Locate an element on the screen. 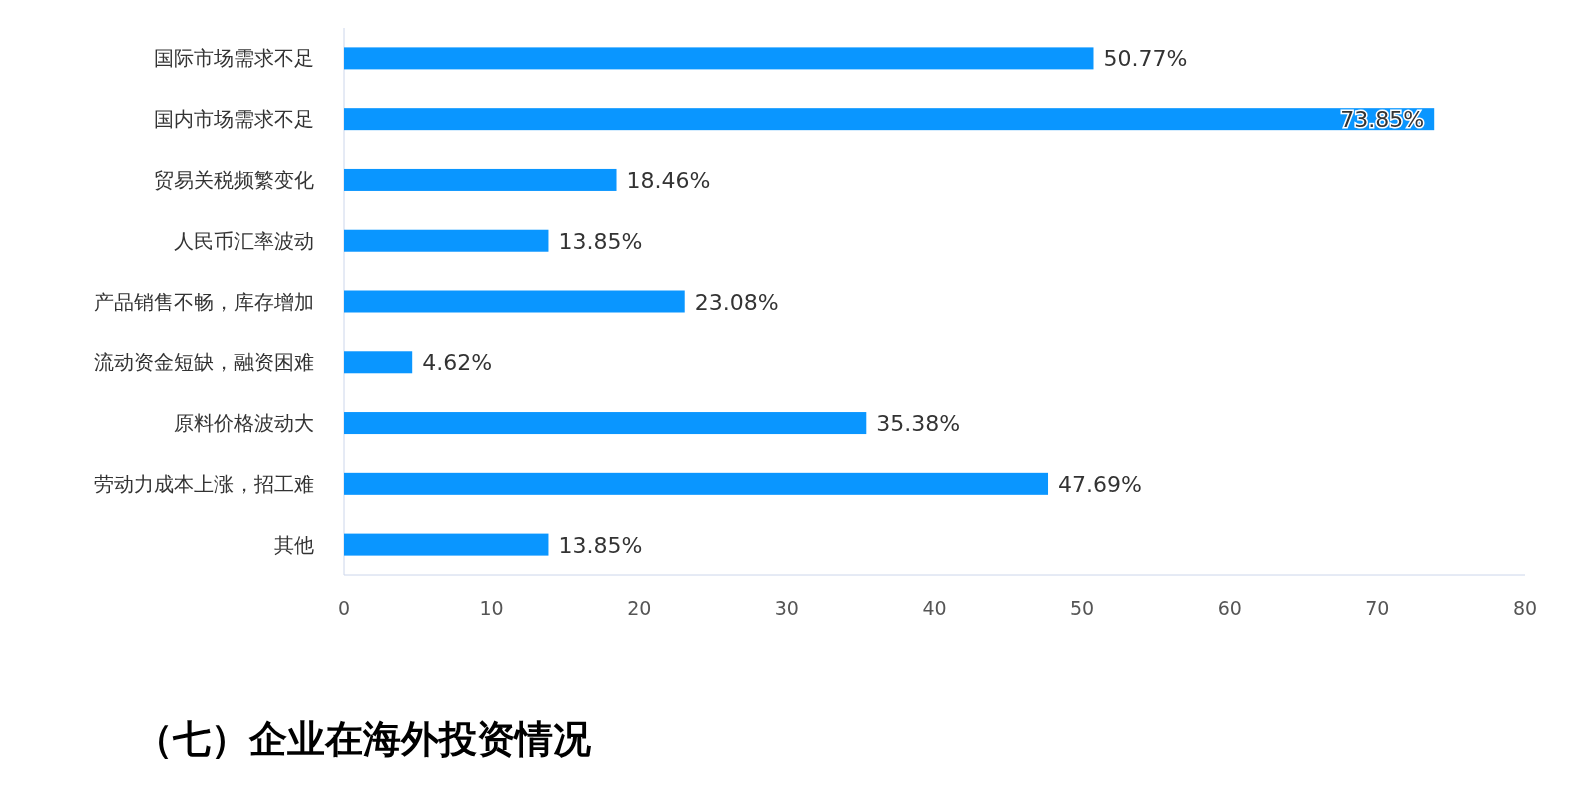 The height and width of the screenshot is (785, 1576). x-tick-label: 30 is located at coordinates (786, 608).